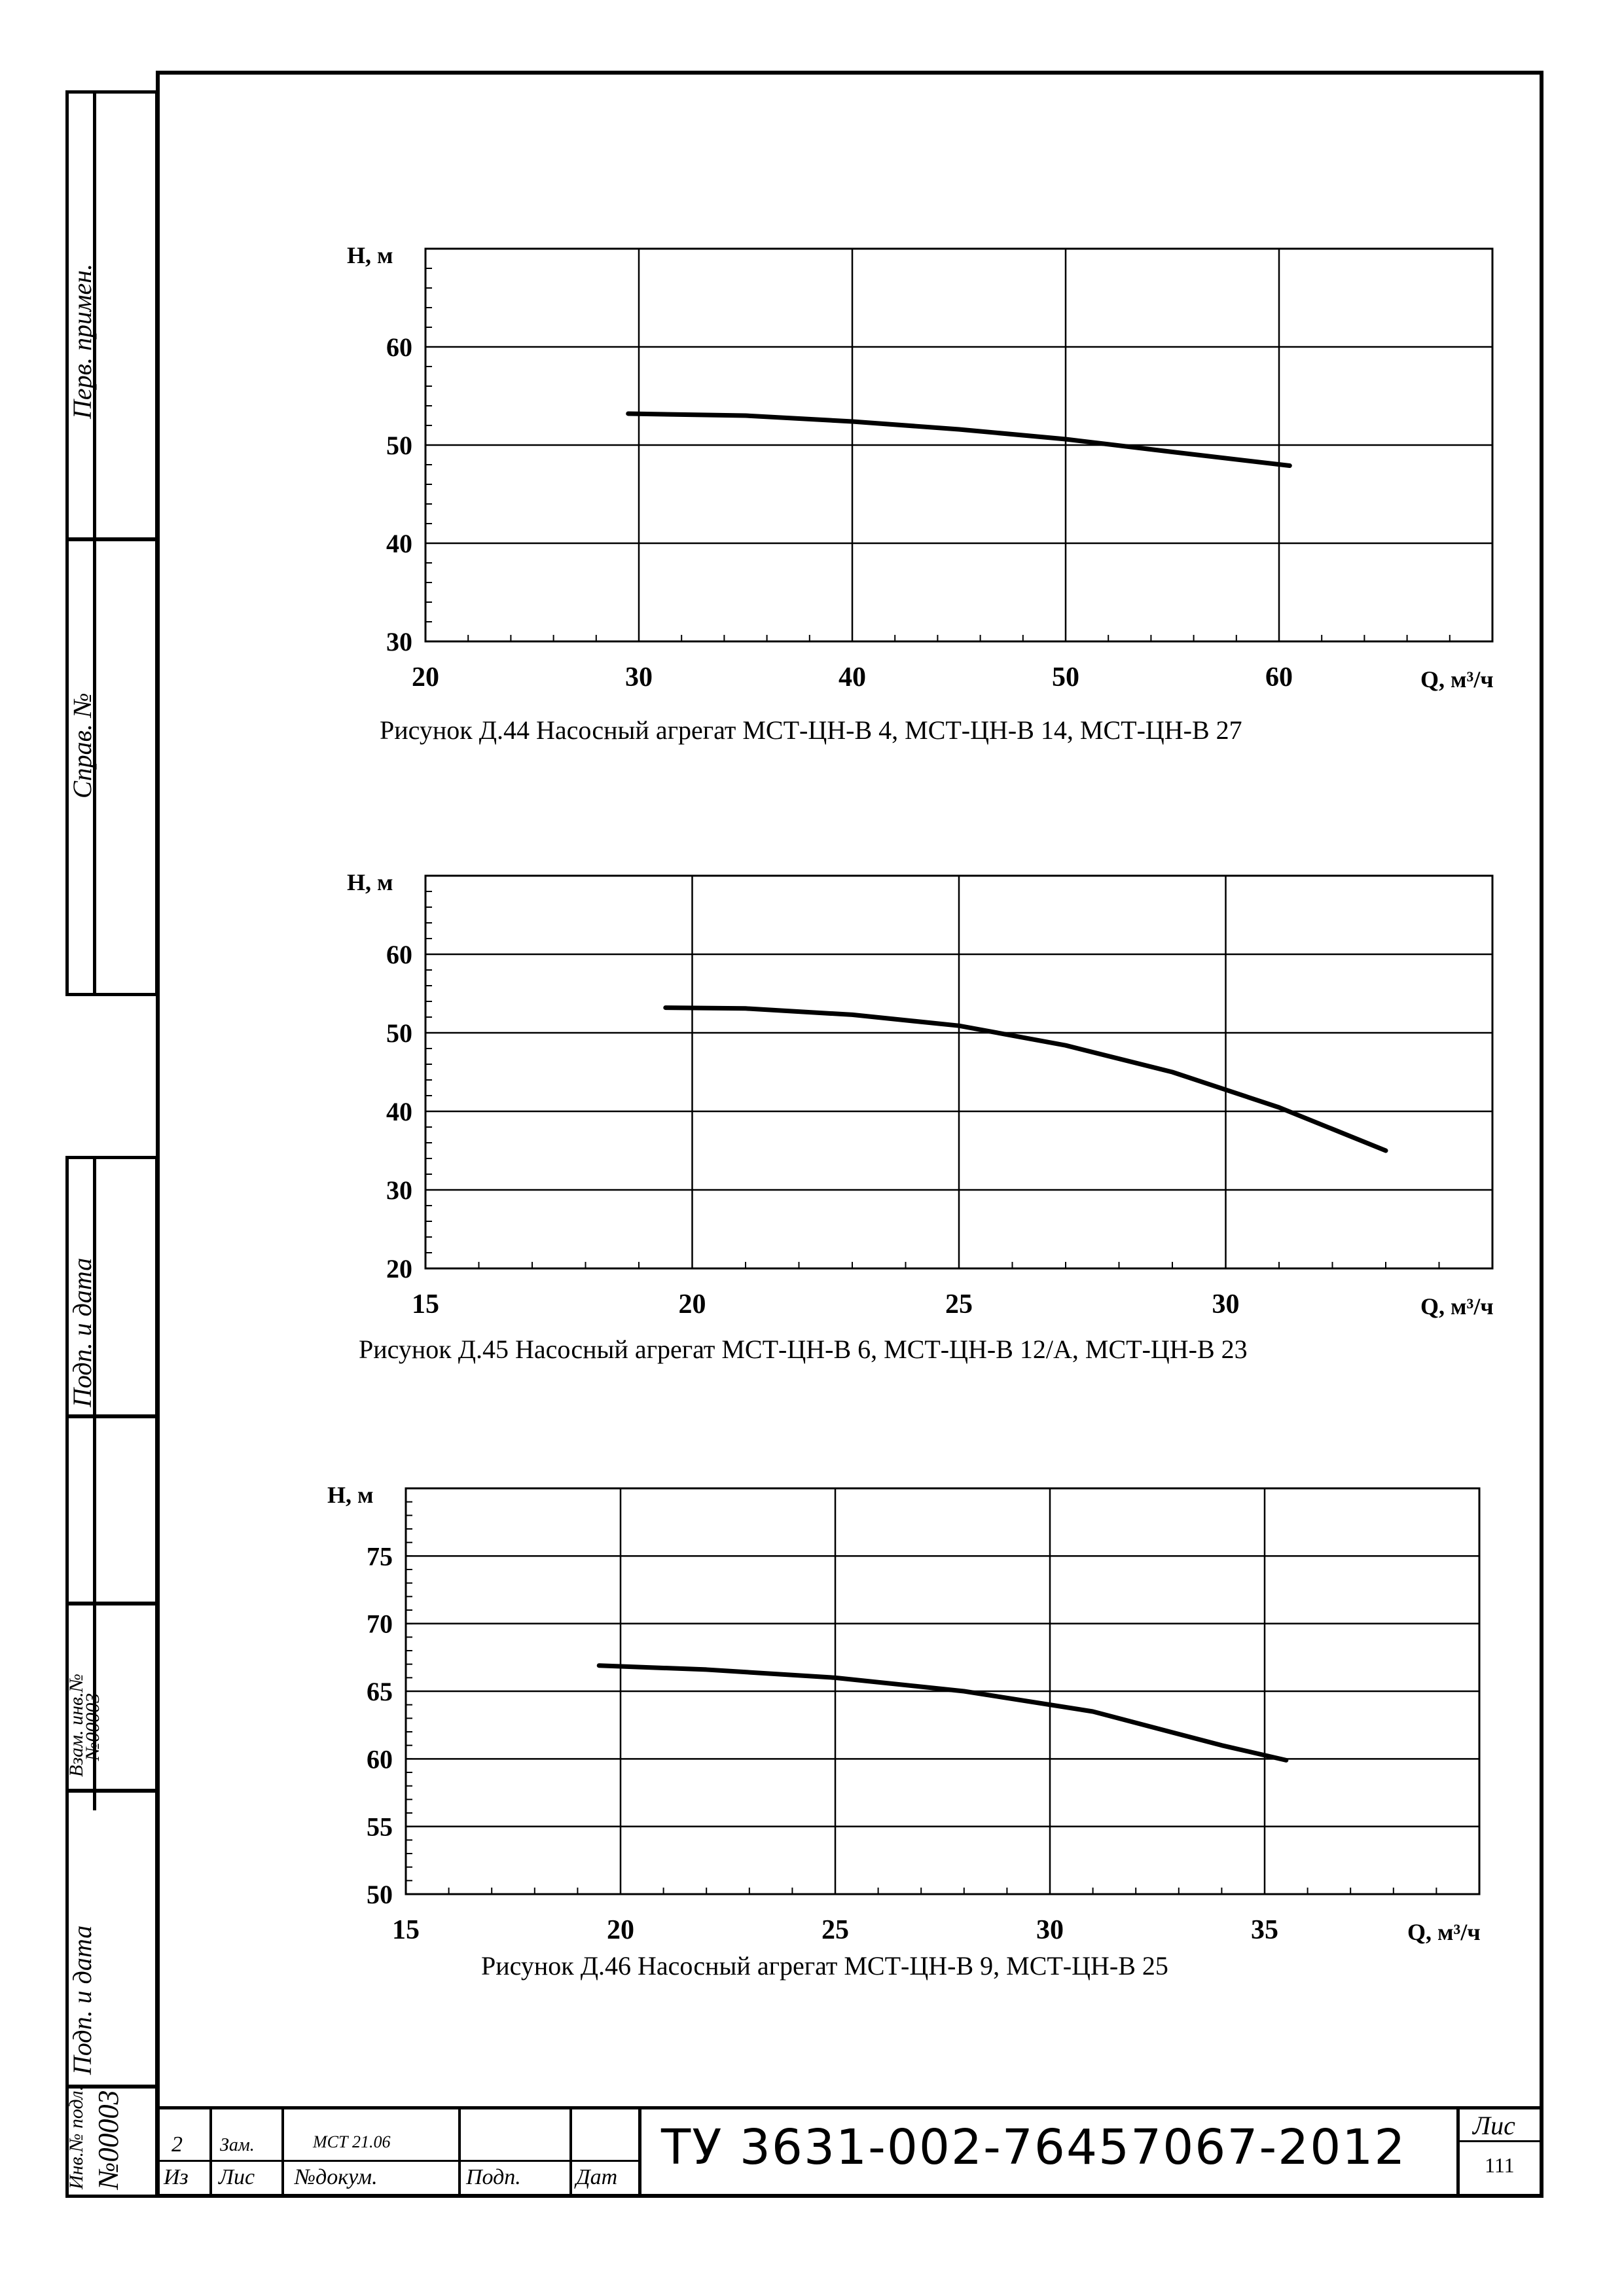 The width and height of the screenshot is (1624, 2296). Describe the element at coordinates (336, 2177) in the screenshot. I see `label-doc: №докум.` at that location.